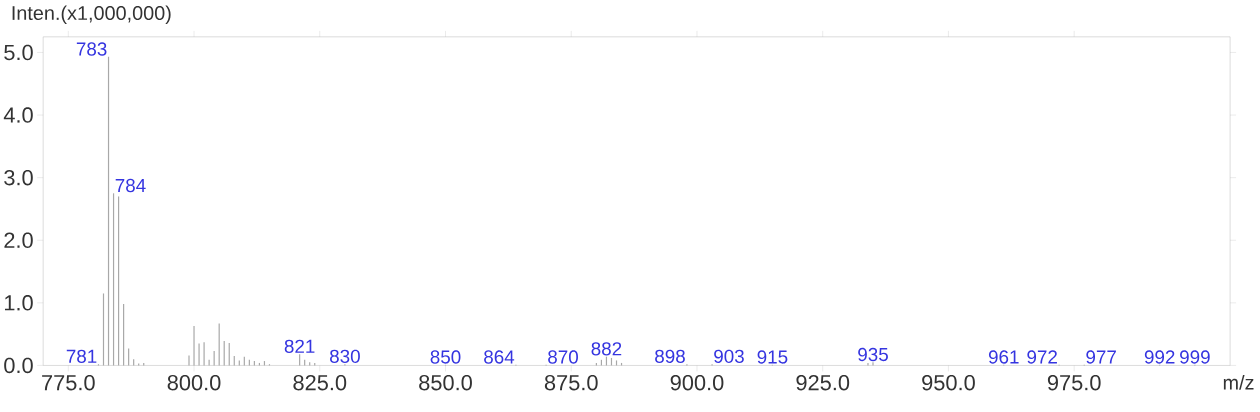  I want to click on annotation: 977, so click(1101, 357).